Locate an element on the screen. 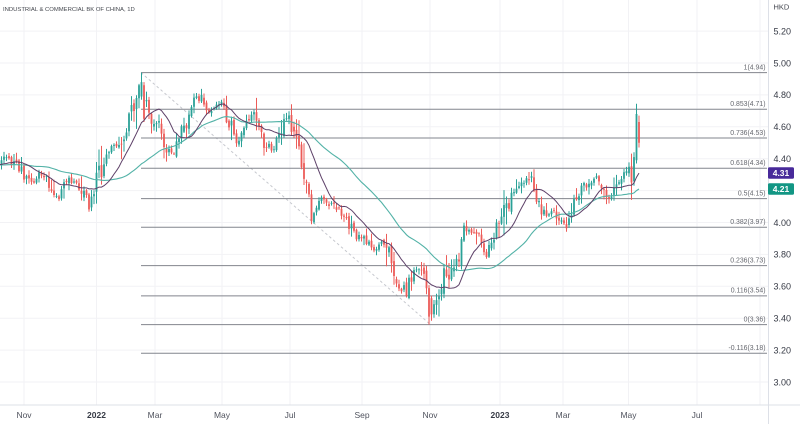 Image resolution: width=800 pixels, height=424 pixels. svg-text: HKD is located at coordinates (782, 7).